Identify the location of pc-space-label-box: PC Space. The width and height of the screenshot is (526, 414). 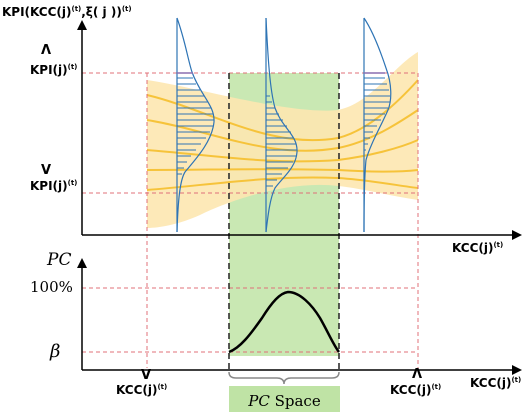
(284, 399).